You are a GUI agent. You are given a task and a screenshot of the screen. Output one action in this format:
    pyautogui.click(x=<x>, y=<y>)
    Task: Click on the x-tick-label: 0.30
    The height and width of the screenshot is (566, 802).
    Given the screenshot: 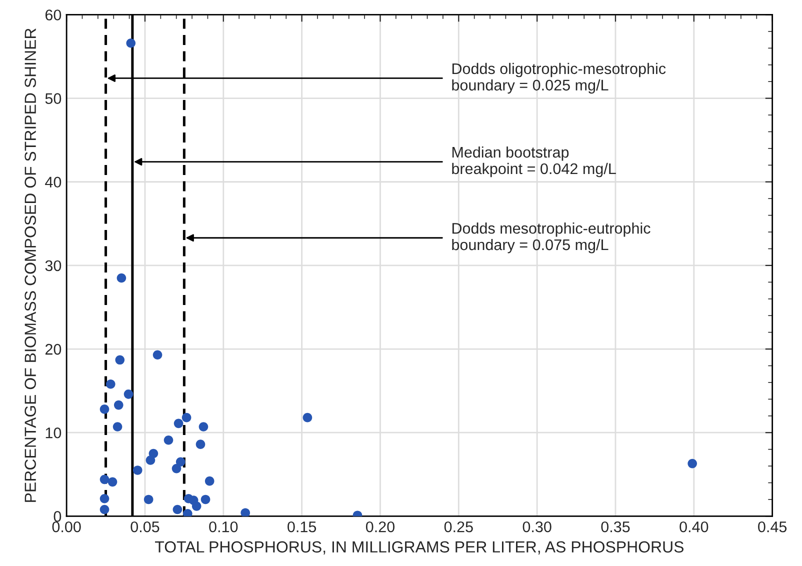 What is the action you would take?
    pyautogui.click(x=537, y=526)
    